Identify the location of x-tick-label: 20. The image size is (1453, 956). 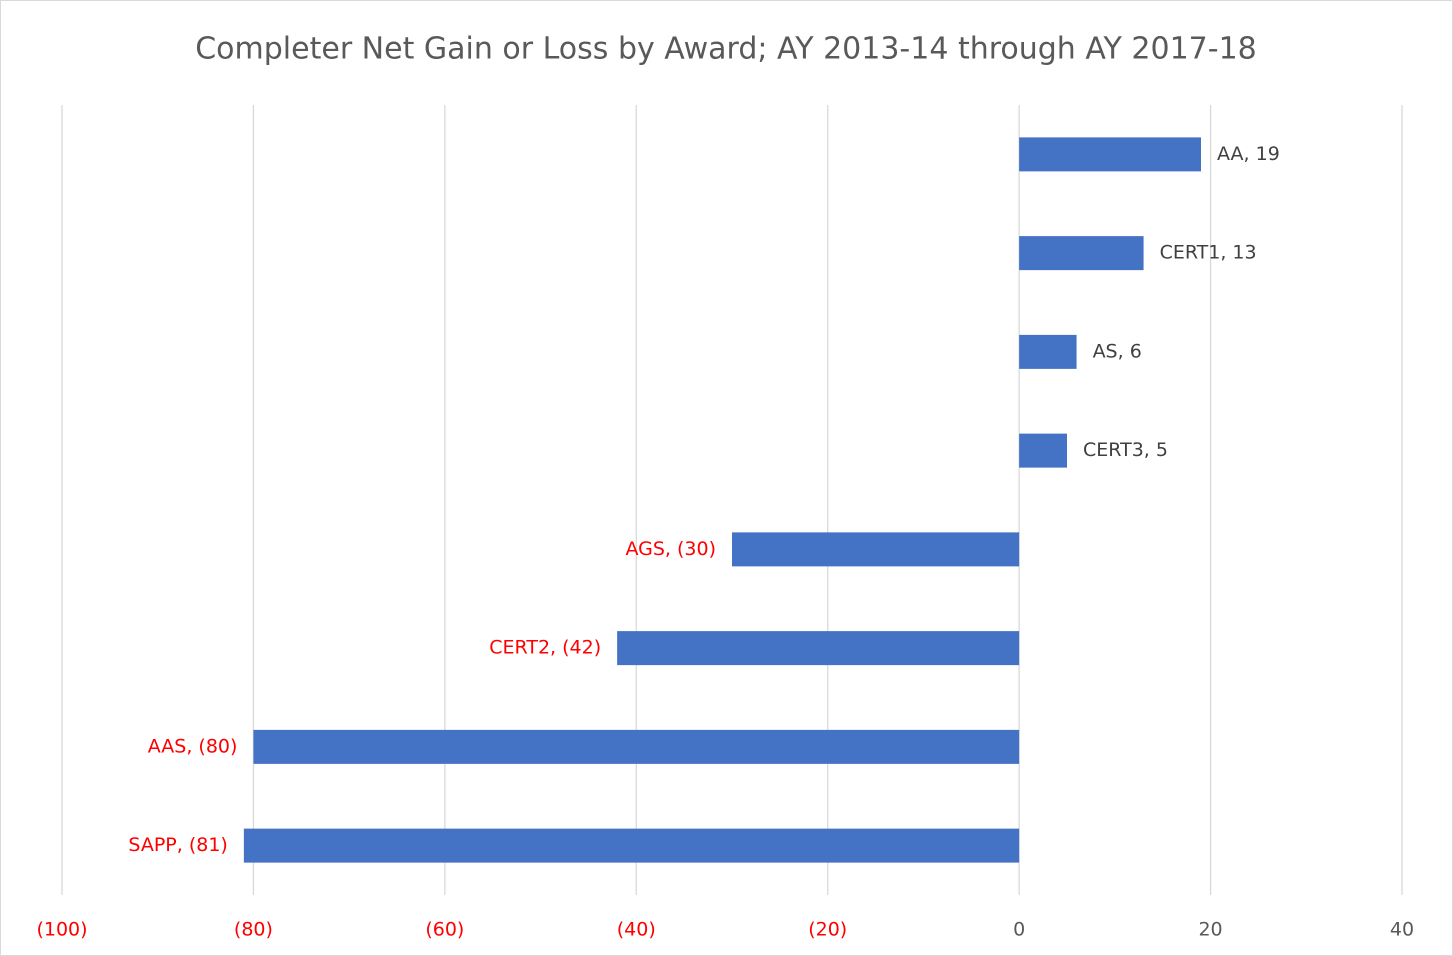
(1210, 930).